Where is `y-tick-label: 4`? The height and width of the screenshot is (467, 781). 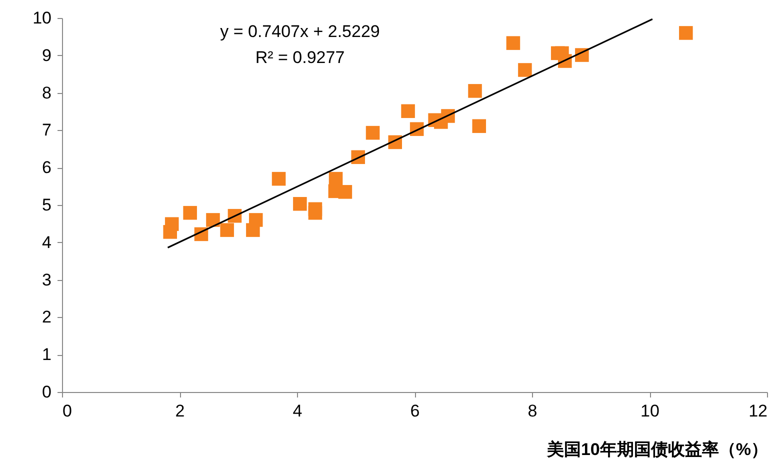 y-tick-label: 4 is located at coordinates (47, 242).